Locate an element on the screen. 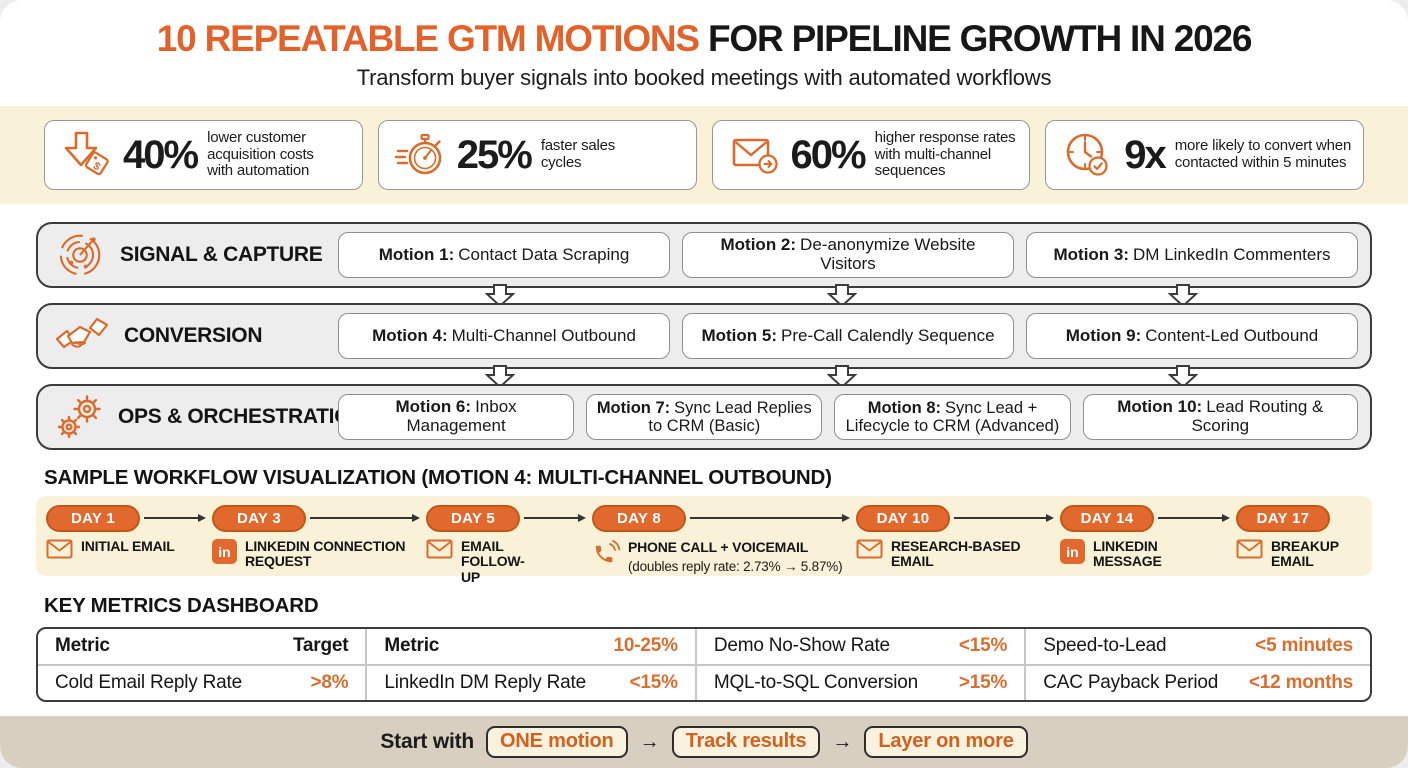 This screenshot has height=768, width=1408. category-label: OPS & ORCHESTRATION is located at coordinates (242, 416).